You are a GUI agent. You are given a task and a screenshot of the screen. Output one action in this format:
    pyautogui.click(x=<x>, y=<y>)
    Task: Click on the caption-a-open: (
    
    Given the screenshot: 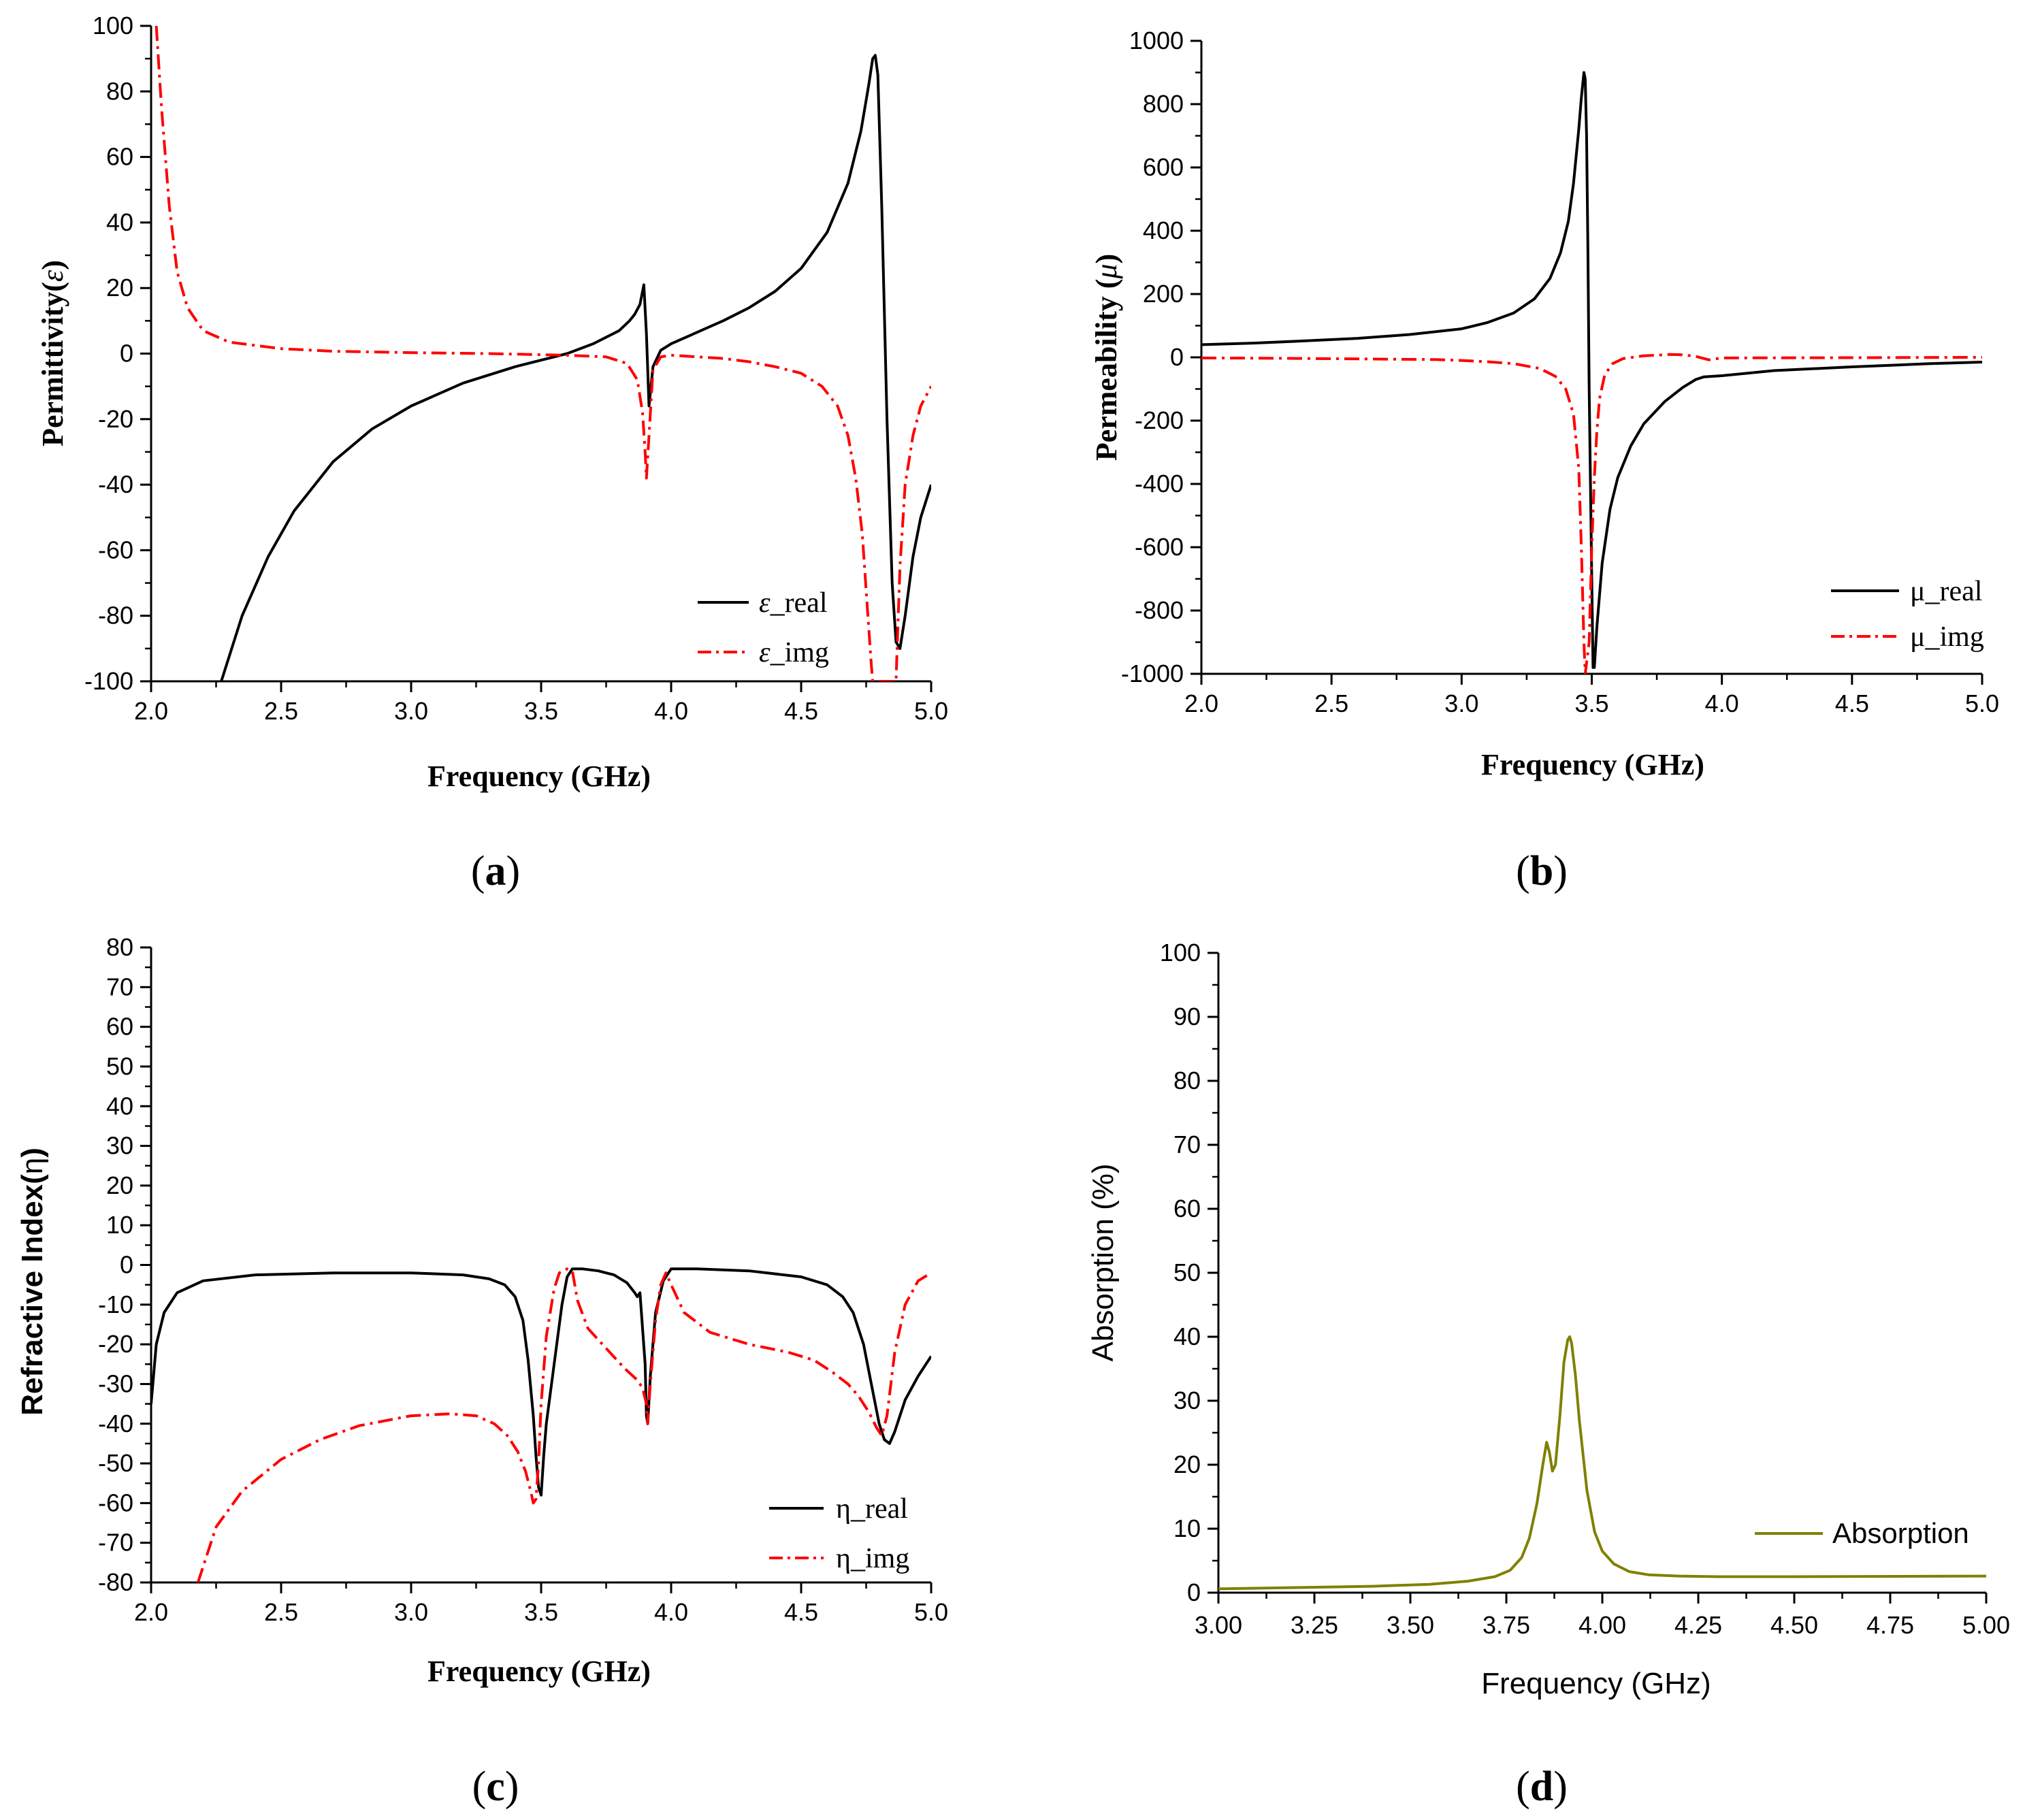 What is the action you would take?
    pyautogui.click(x=478, y=871)
    